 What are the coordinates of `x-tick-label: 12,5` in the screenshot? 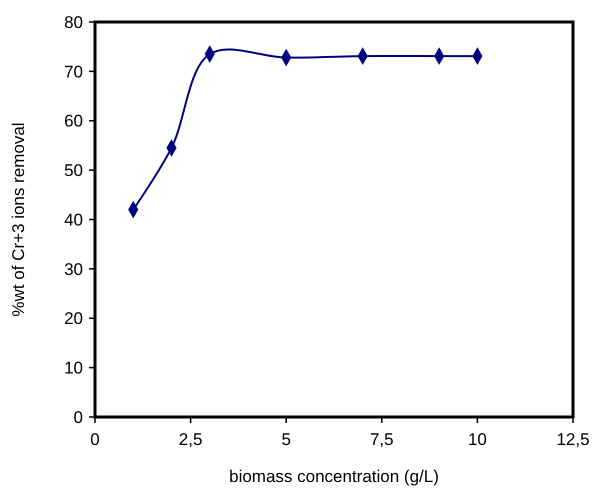 It's located at (573, 439).